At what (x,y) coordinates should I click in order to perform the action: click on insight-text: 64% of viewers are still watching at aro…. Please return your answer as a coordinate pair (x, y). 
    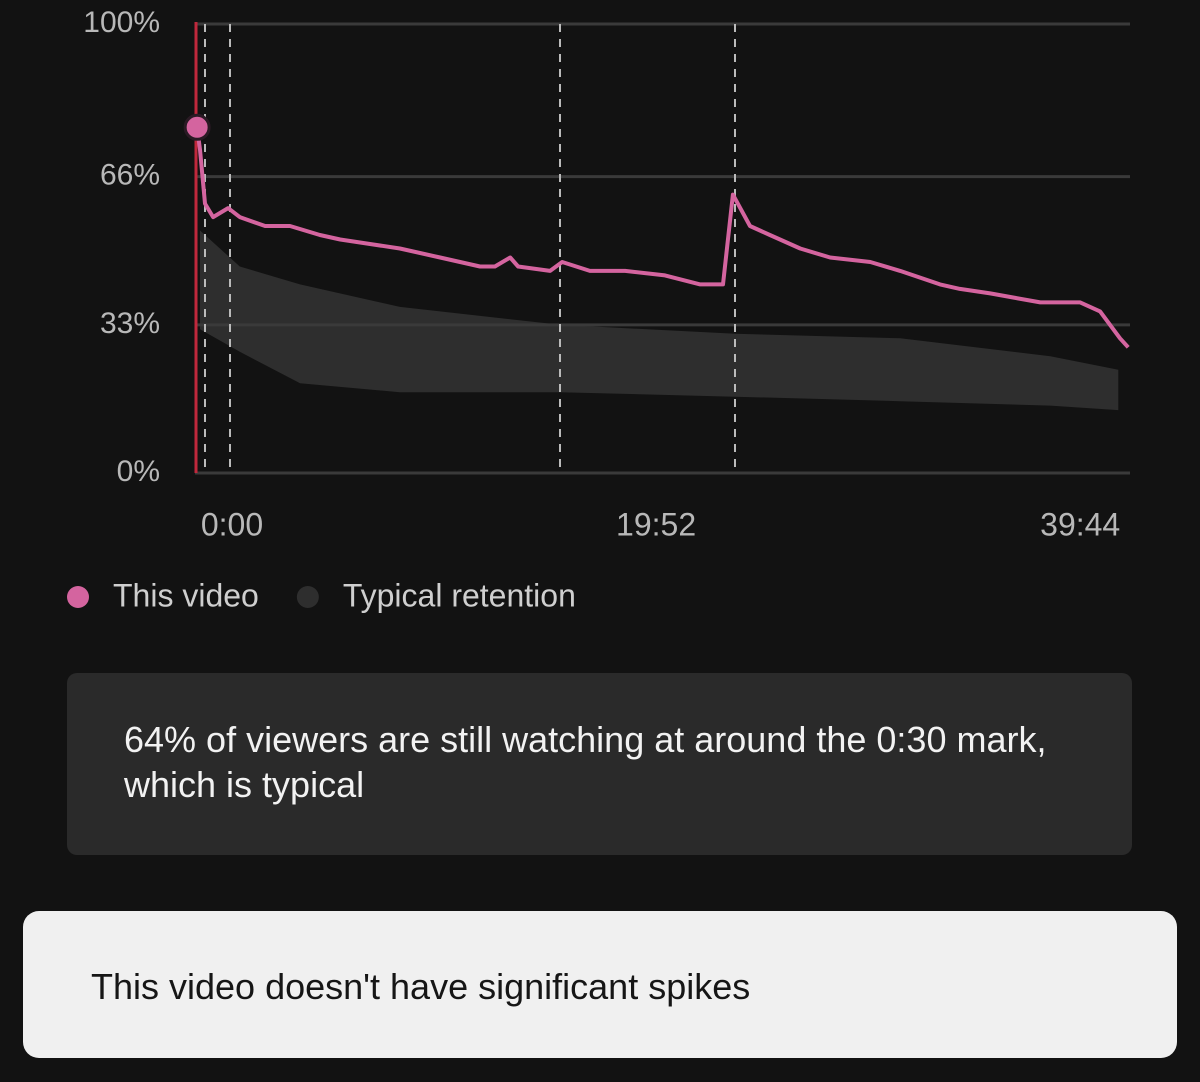
    Looking at the image, I should click on (585, 762).